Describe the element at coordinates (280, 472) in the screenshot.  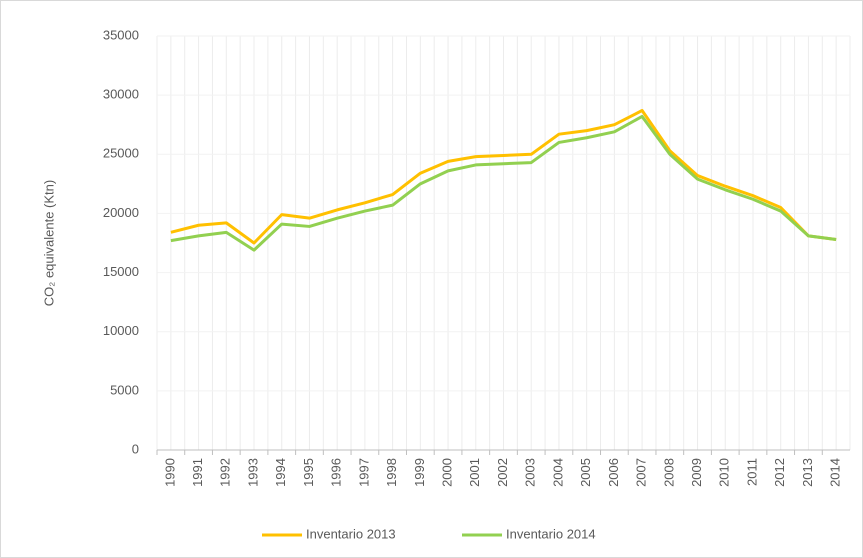
I see `x-tick-label: 1994` at that location.